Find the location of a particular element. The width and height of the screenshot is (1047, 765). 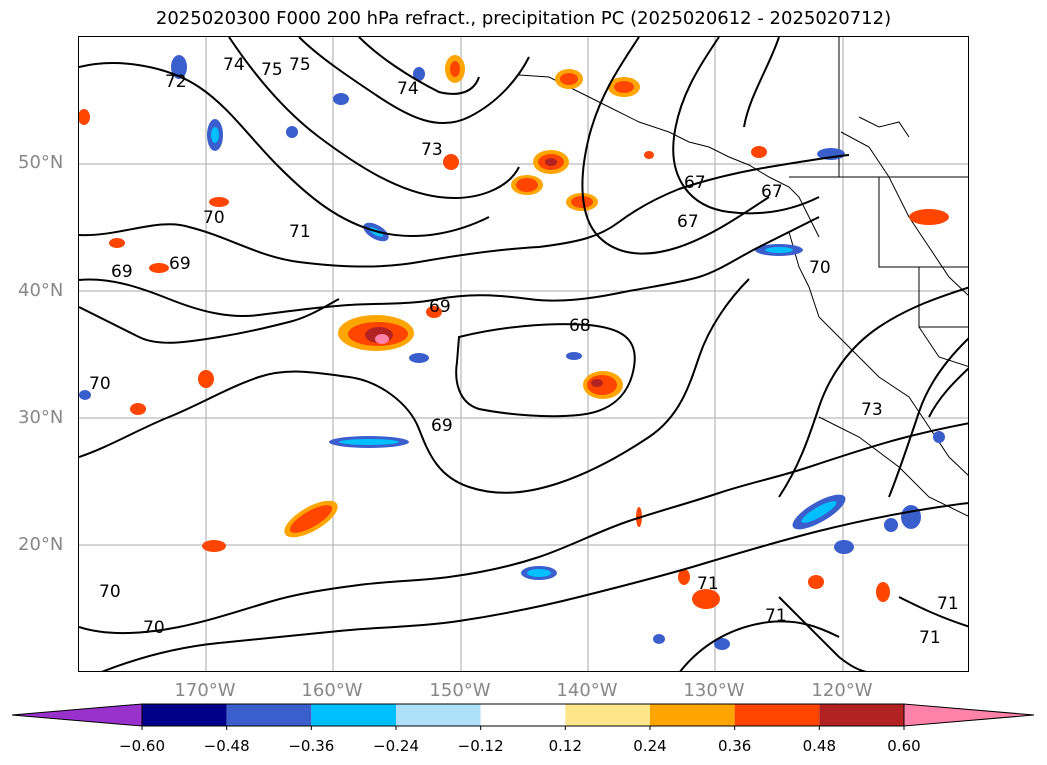

lon-label-140w: 140°W is located at coordinates (587, 690).